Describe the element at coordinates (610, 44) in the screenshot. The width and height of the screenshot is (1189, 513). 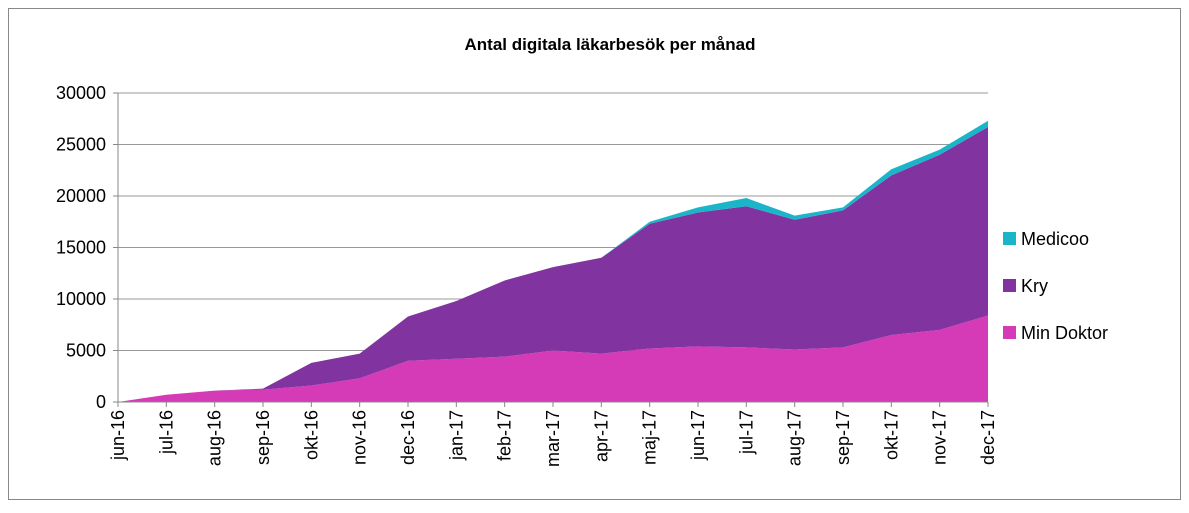
I see `chart-title: Antal digitala läkarbesök per månad` at that location.